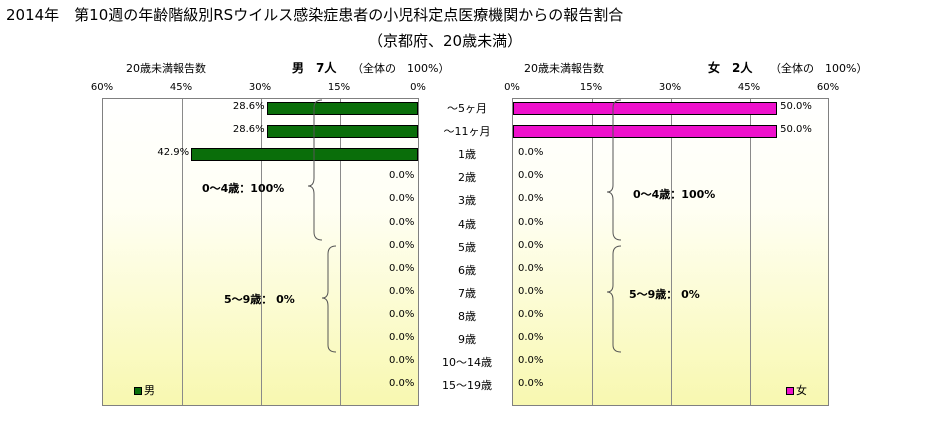  What do you see at coordinates (467, 108) in the screenshot?
I see `category-label: ～5ヶ月` at bounding box center [467, 108].